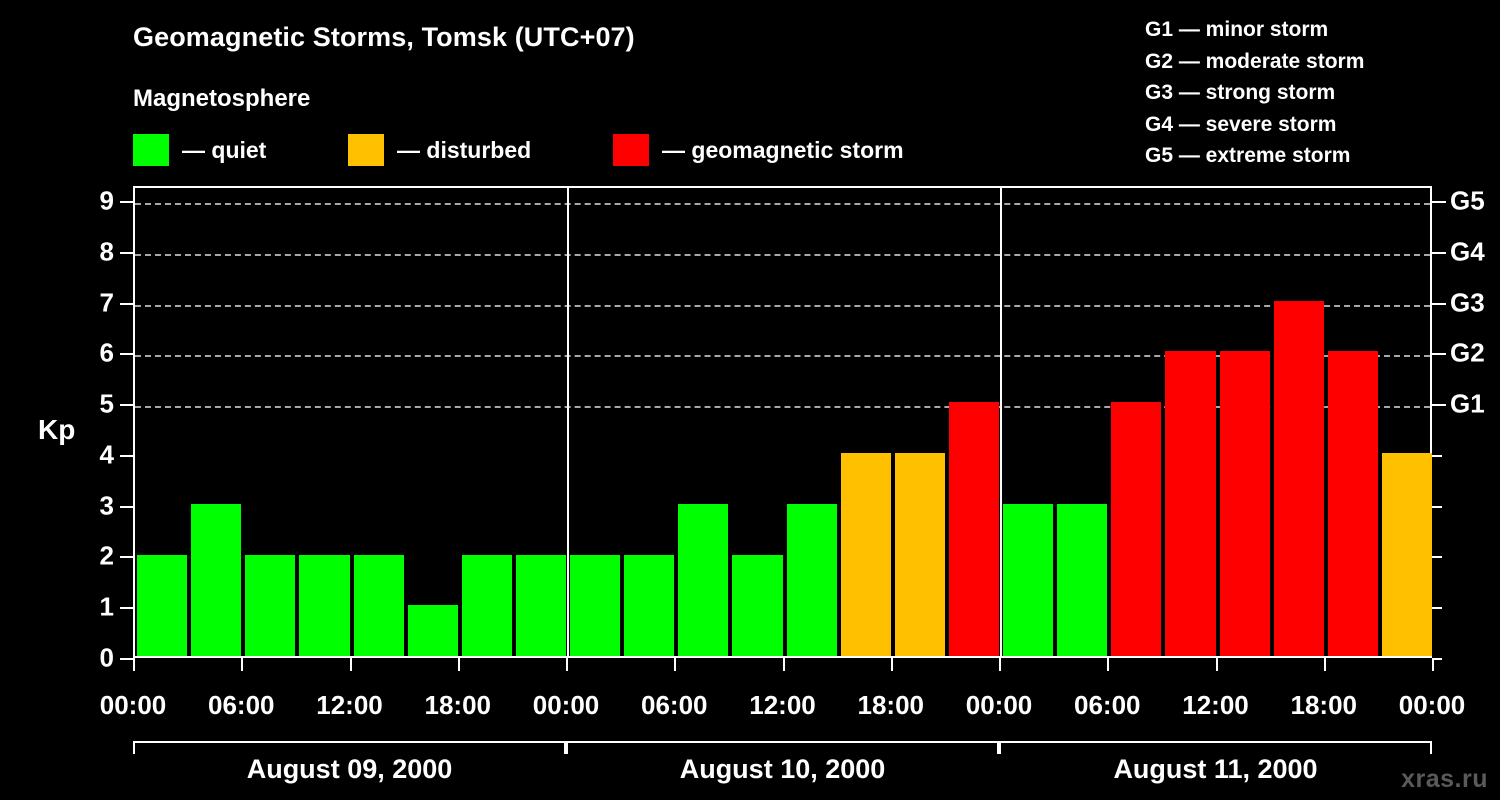 The height and width of the screenshot is (800, 1500). What do you see at coordinates (106, 403) in the screenshot?
I see `y-tick-label-5: 5` at bounding box center [106, 403].